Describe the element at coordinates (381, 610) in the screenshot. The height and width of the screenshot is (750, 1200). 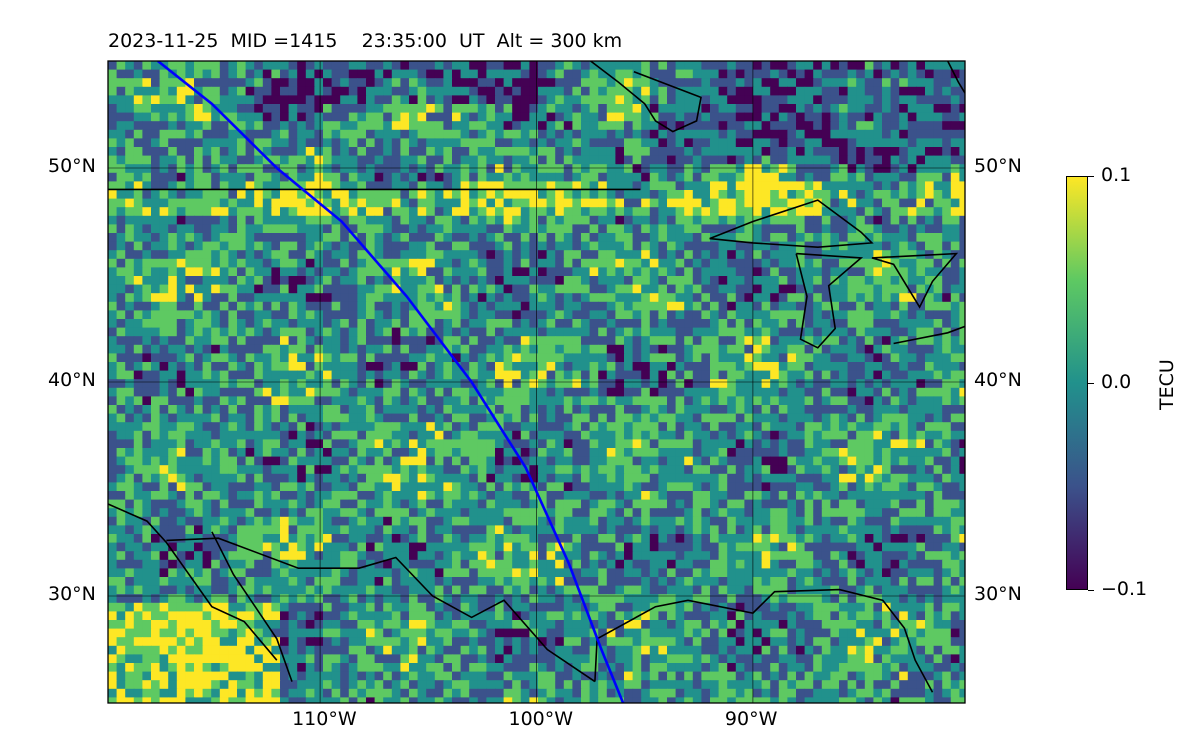
I see `us-mexico-border` at that location.